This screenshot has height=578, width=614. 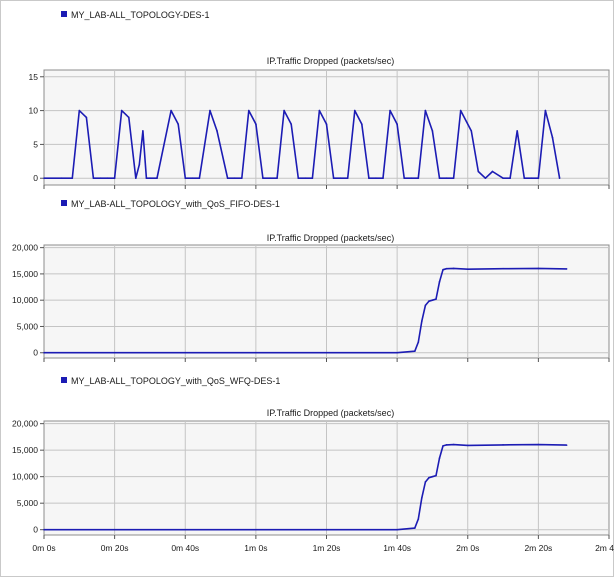 What do you see at coordinates (175, 204) in the screenshot?
I see `legend-label: MY_LAB-ALL_TOPOLOGY_with_QoS_FIFO-DES-1` at bounding box center [175, 204].